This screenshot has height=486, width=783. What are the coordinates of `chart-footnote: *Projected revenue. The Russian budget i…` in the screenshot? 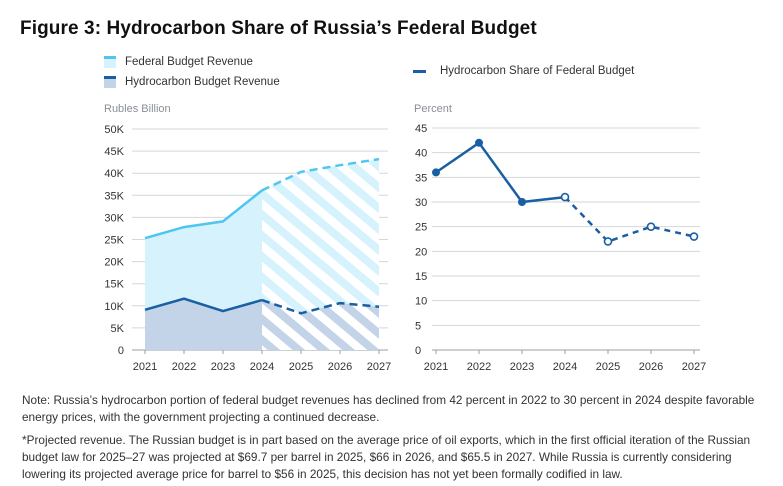 It's located at (386, 457).